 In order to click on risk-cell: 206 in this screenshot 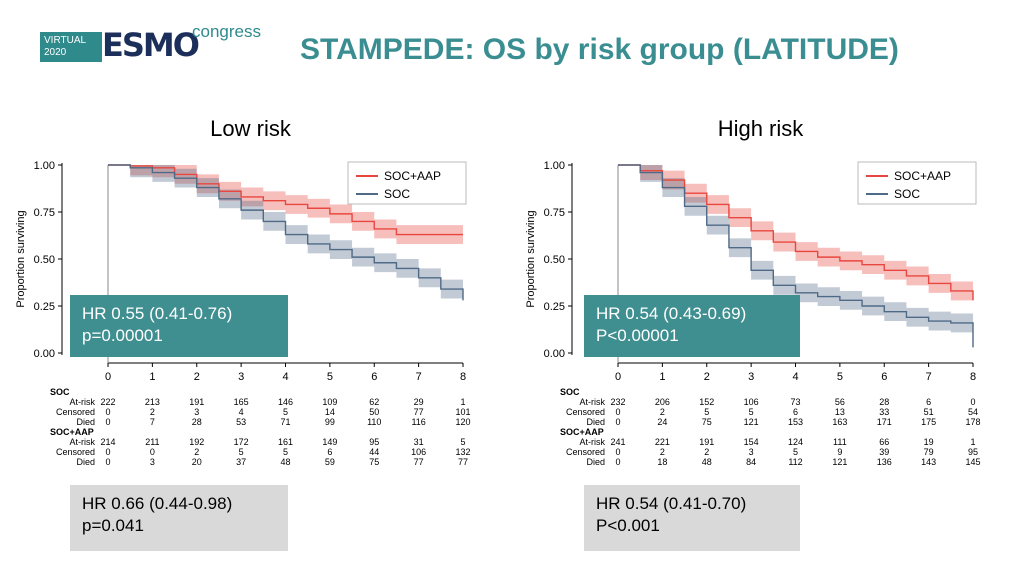, I will do `click(662, 402)`.